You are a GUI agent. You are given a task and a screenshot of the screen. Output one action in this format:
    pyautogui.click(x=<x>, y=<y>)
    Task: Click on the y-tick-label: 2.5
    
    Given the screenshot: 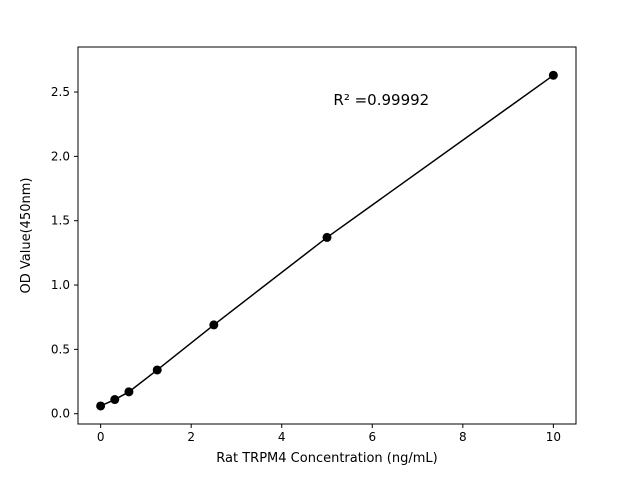 What is the action you would take?
    pyautogui.click(x=60, y=92)
    